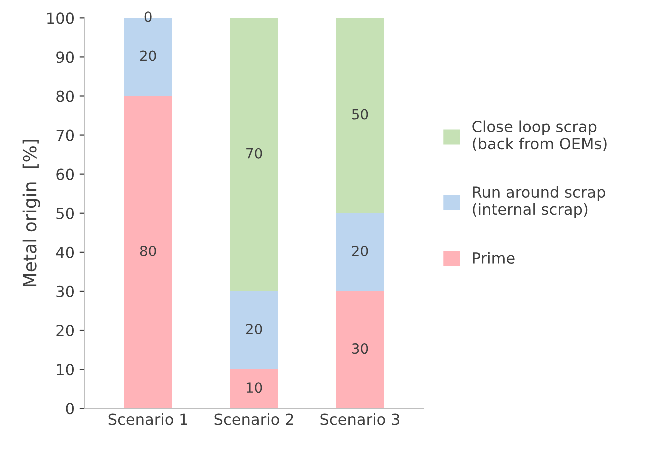 The width and height of the screenshot is (652, 454). I want to click on legend-label: Close loop scrap (back from OEMs), so click(539, 136).